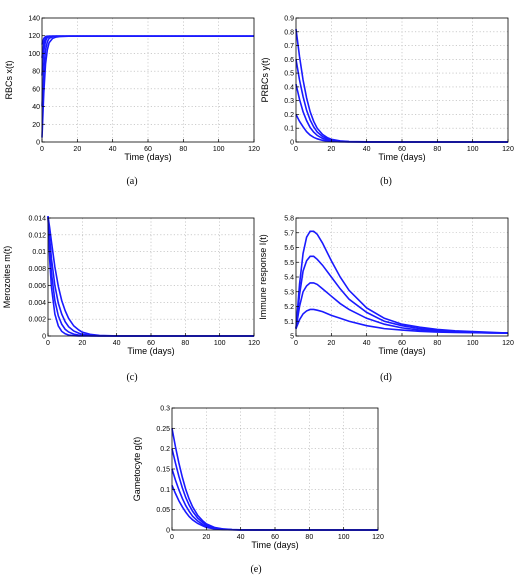 This screenshot has height=584, width=531. What do you see at coordinates (289, 32) in the screenshot?
I see `y-tick-label: 0.8` at bounding box center [289, 32].